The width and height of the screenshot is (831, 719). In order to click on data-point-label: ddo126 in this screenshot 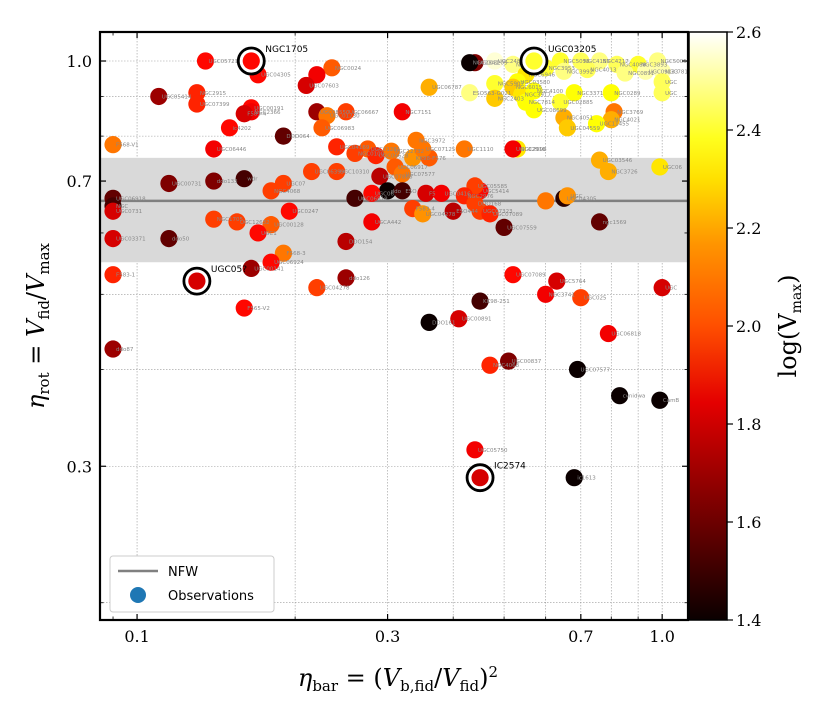, I will do `click(359, 279)`.